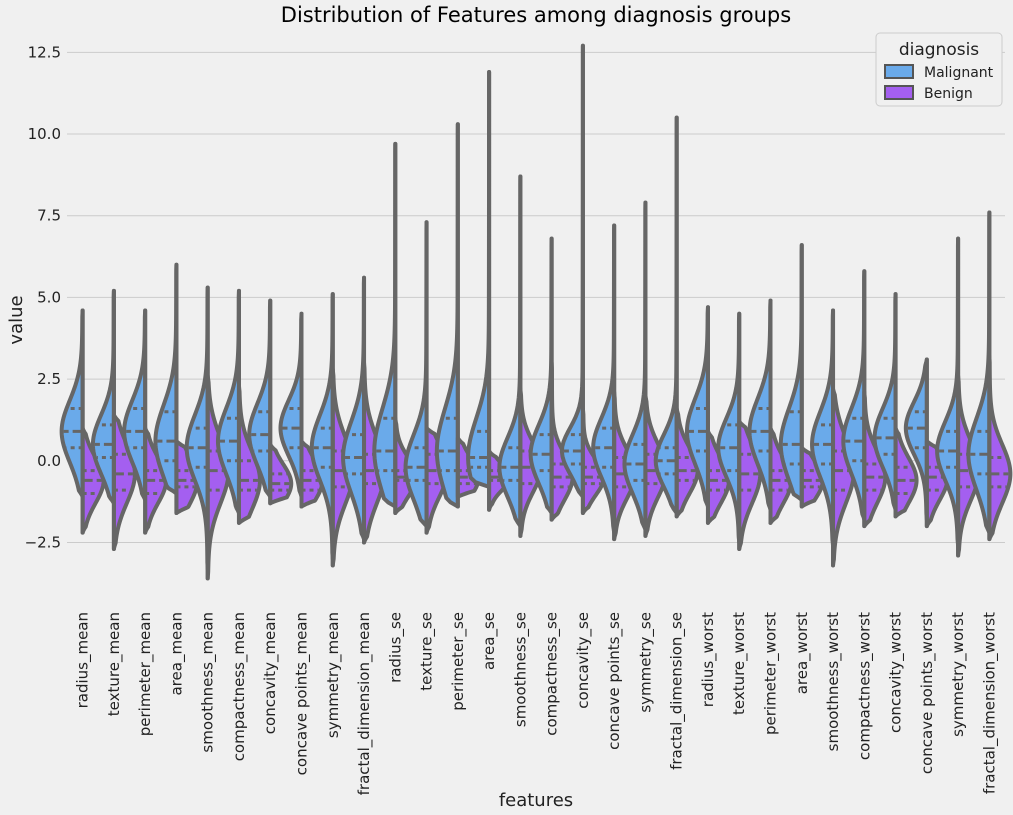 This screenshot has height=815, width=1013. What do you see at coordinates (176, 654) in the screenshot?
I see `x-tick-label: area_mean` at bounding box center [176, 654].